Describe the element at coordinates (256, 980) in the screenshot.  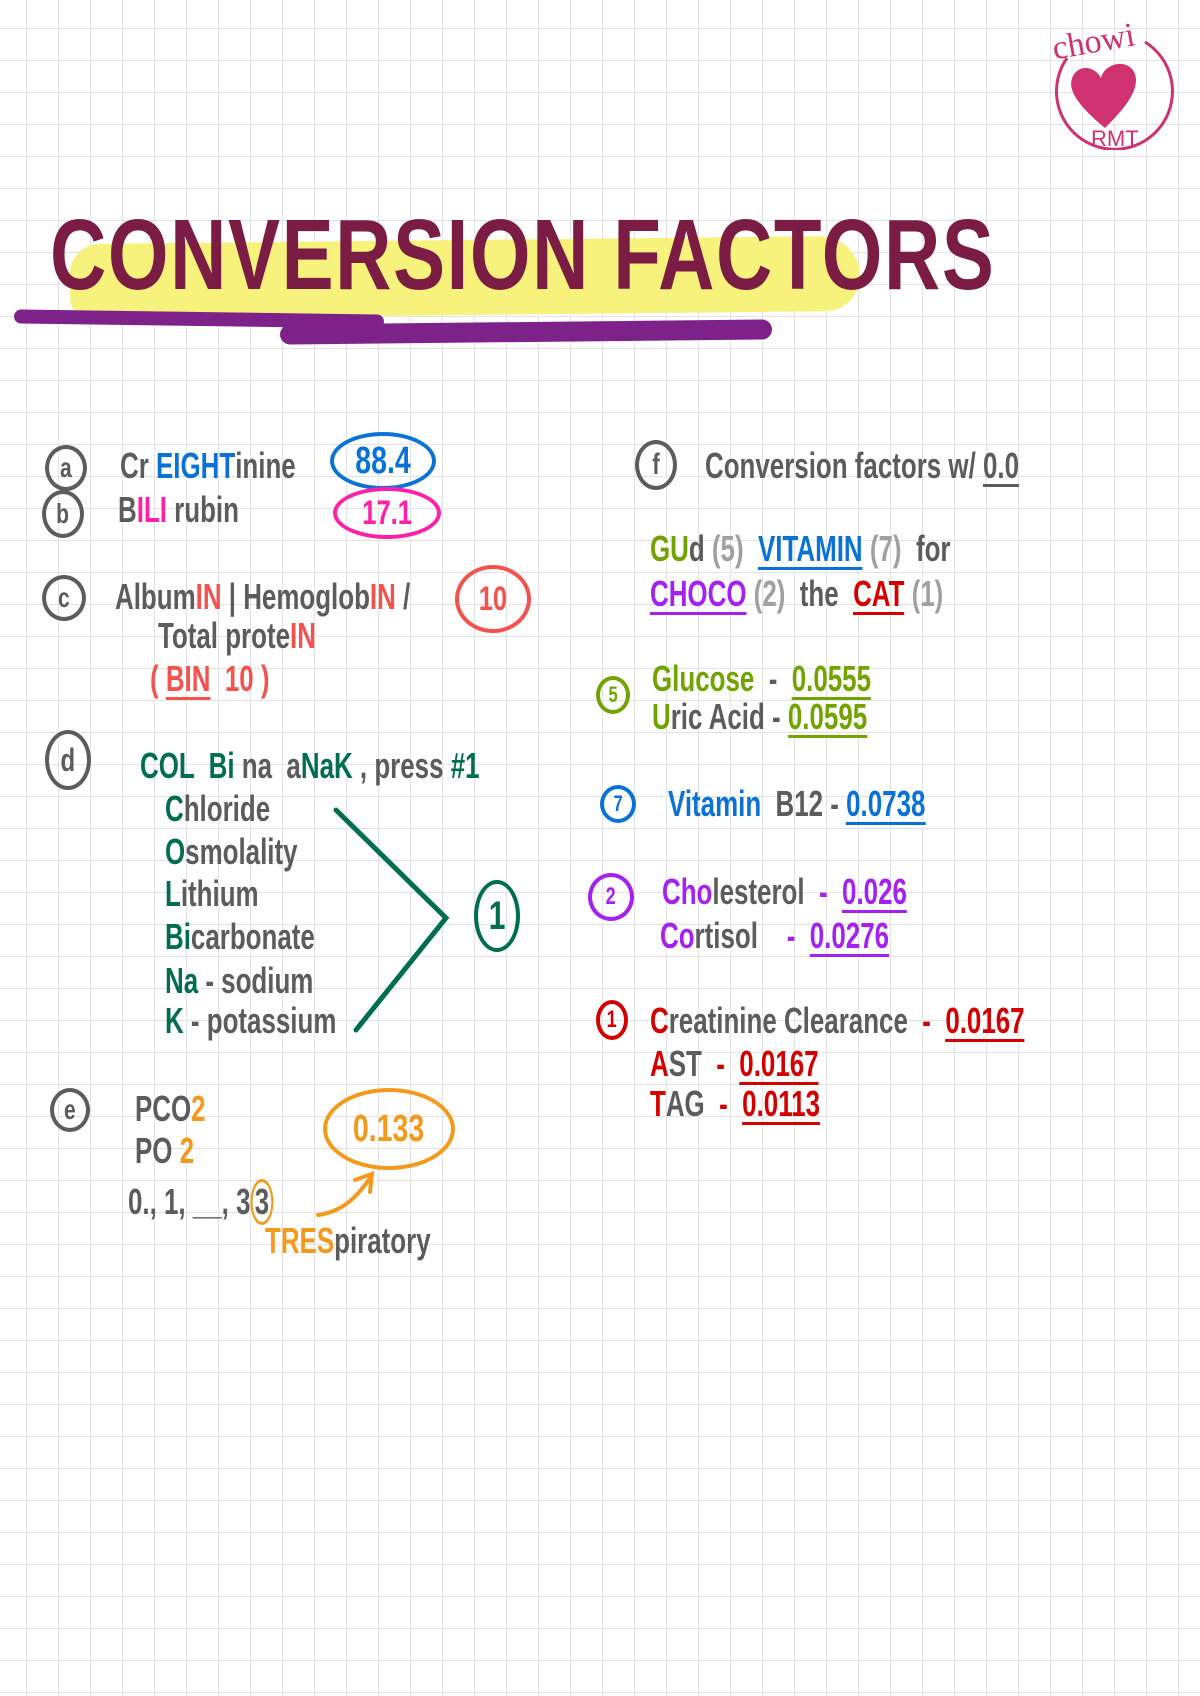
I see `text-segment: - sodium` at that location.